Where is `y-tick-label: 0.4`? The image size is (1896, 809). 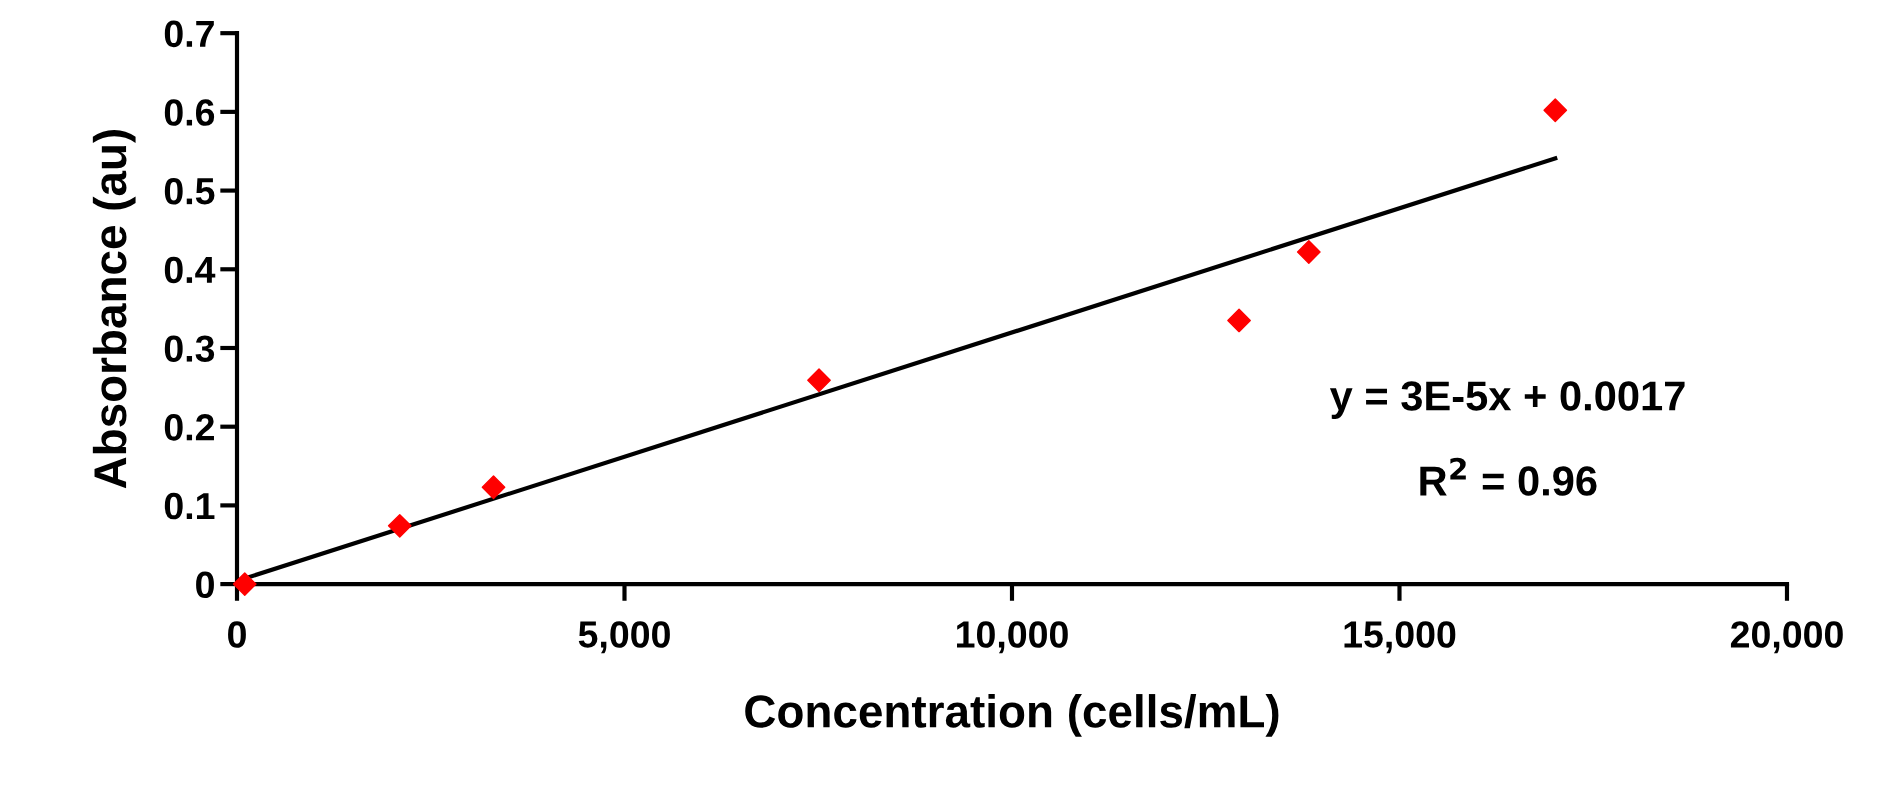
y-tick-label: 0.4 is located at coordinates (190, 270).